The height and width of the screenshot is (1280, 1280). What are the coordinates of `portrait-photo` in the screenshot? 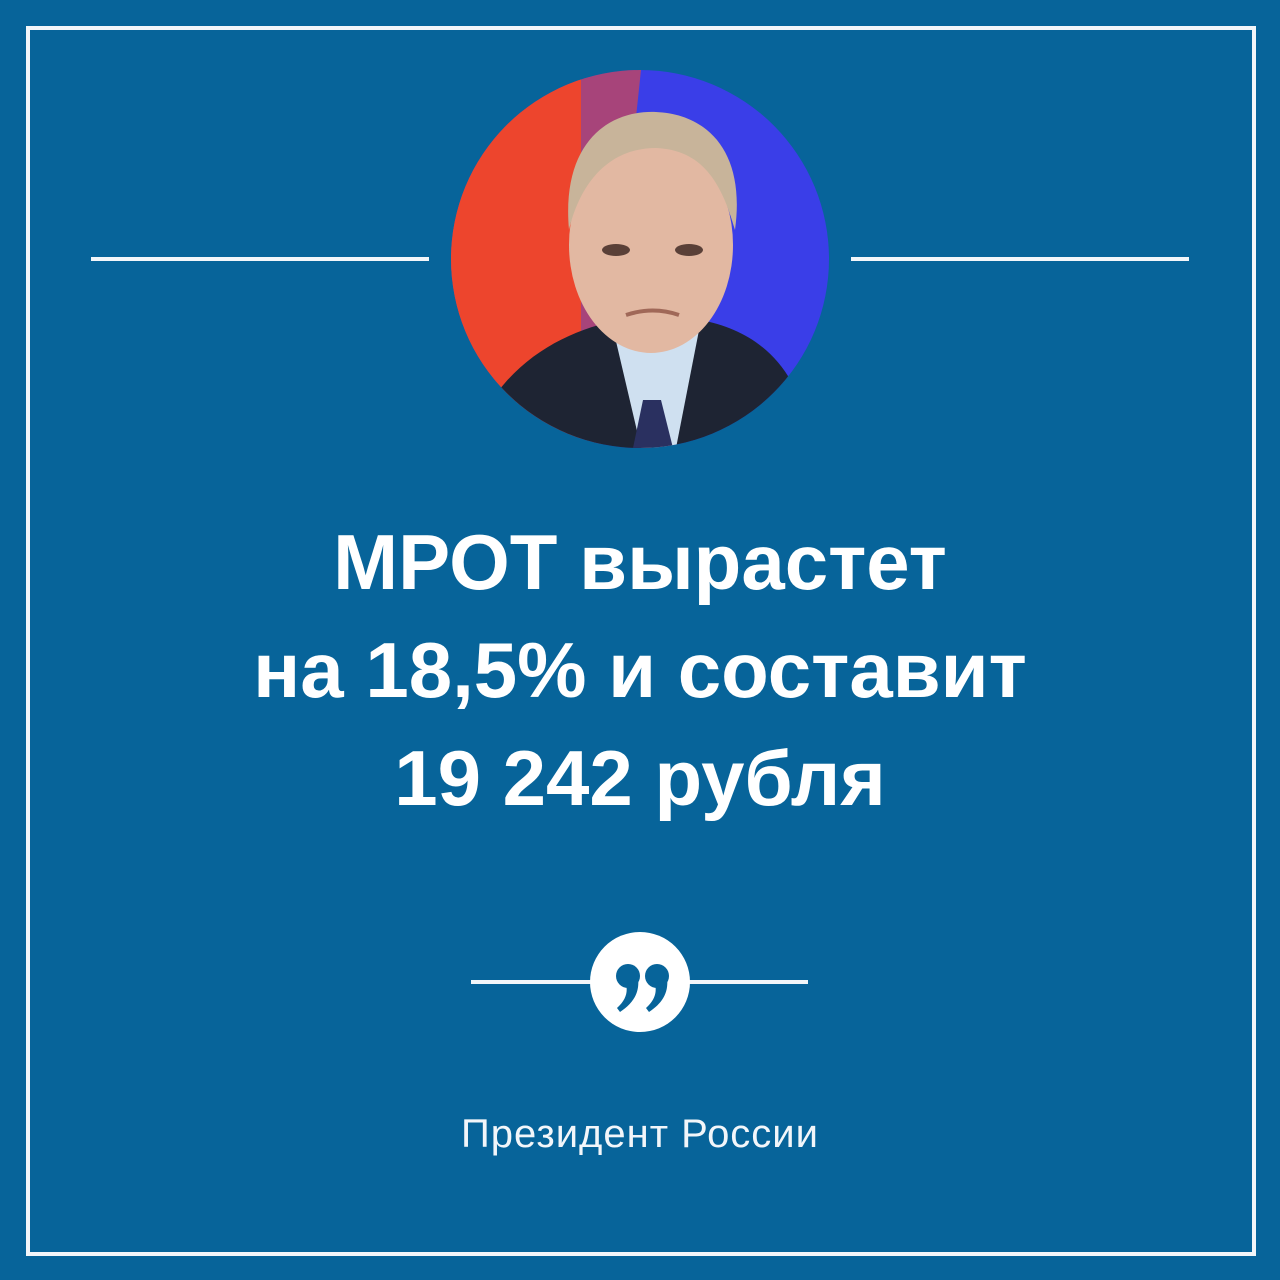 It's located at (640, 259).